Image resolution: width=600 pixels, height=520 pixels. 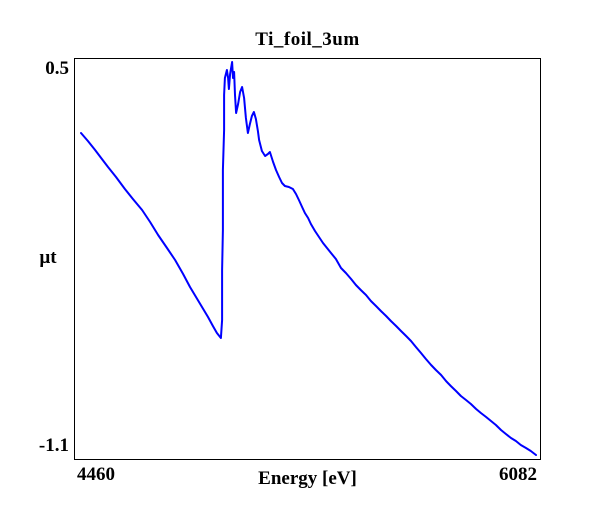 I want to click on y-axis-max-tick-label: 0.5, so click(x=57, y=68).